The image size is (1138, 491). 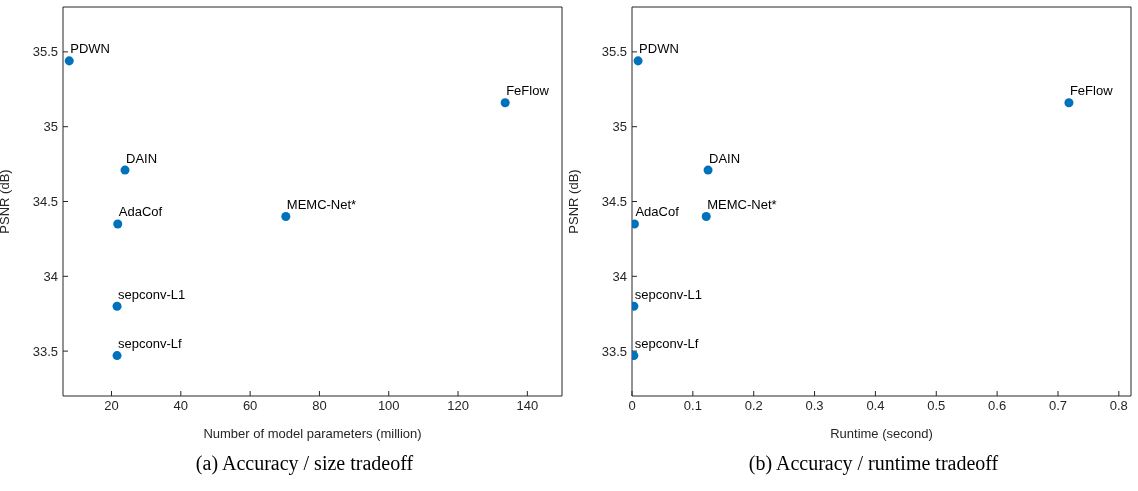 I want to click on x-tick-label: 0.8, so click(x=1118, y=406).